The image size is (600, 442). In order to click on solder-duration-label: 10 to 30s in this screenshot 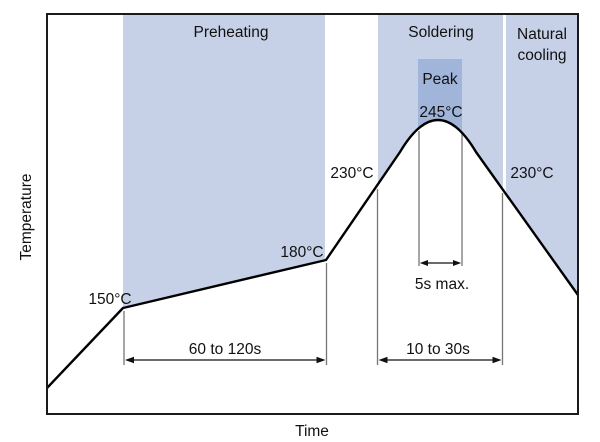, I will do `click(438, 349)`.